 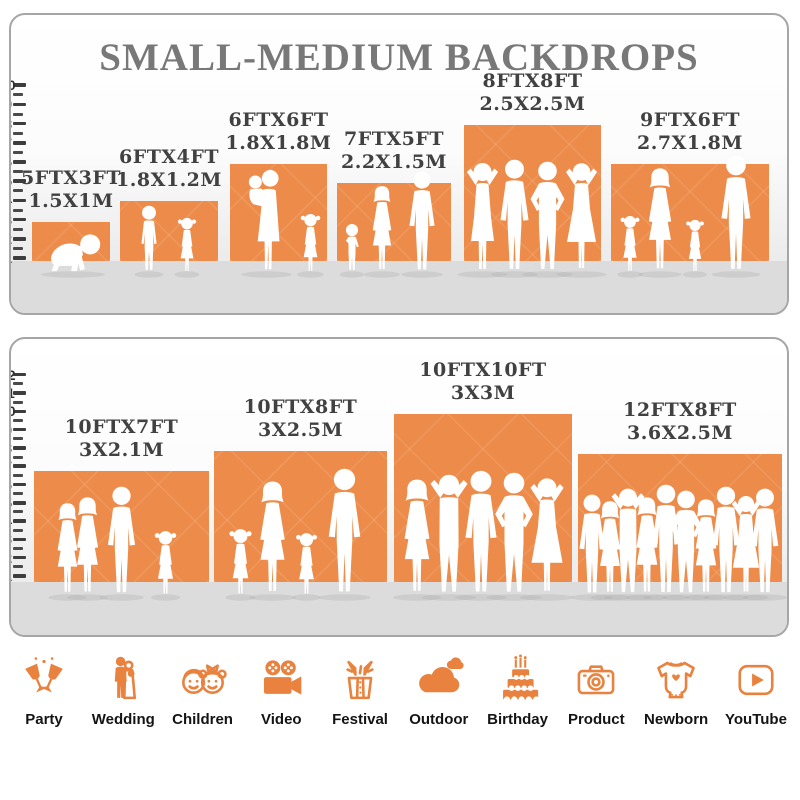 What do you see at coordinates (394, 162) in the screenshot?
I see `size-meters: 2.2X1.5M` at bounding box center [394, 162].